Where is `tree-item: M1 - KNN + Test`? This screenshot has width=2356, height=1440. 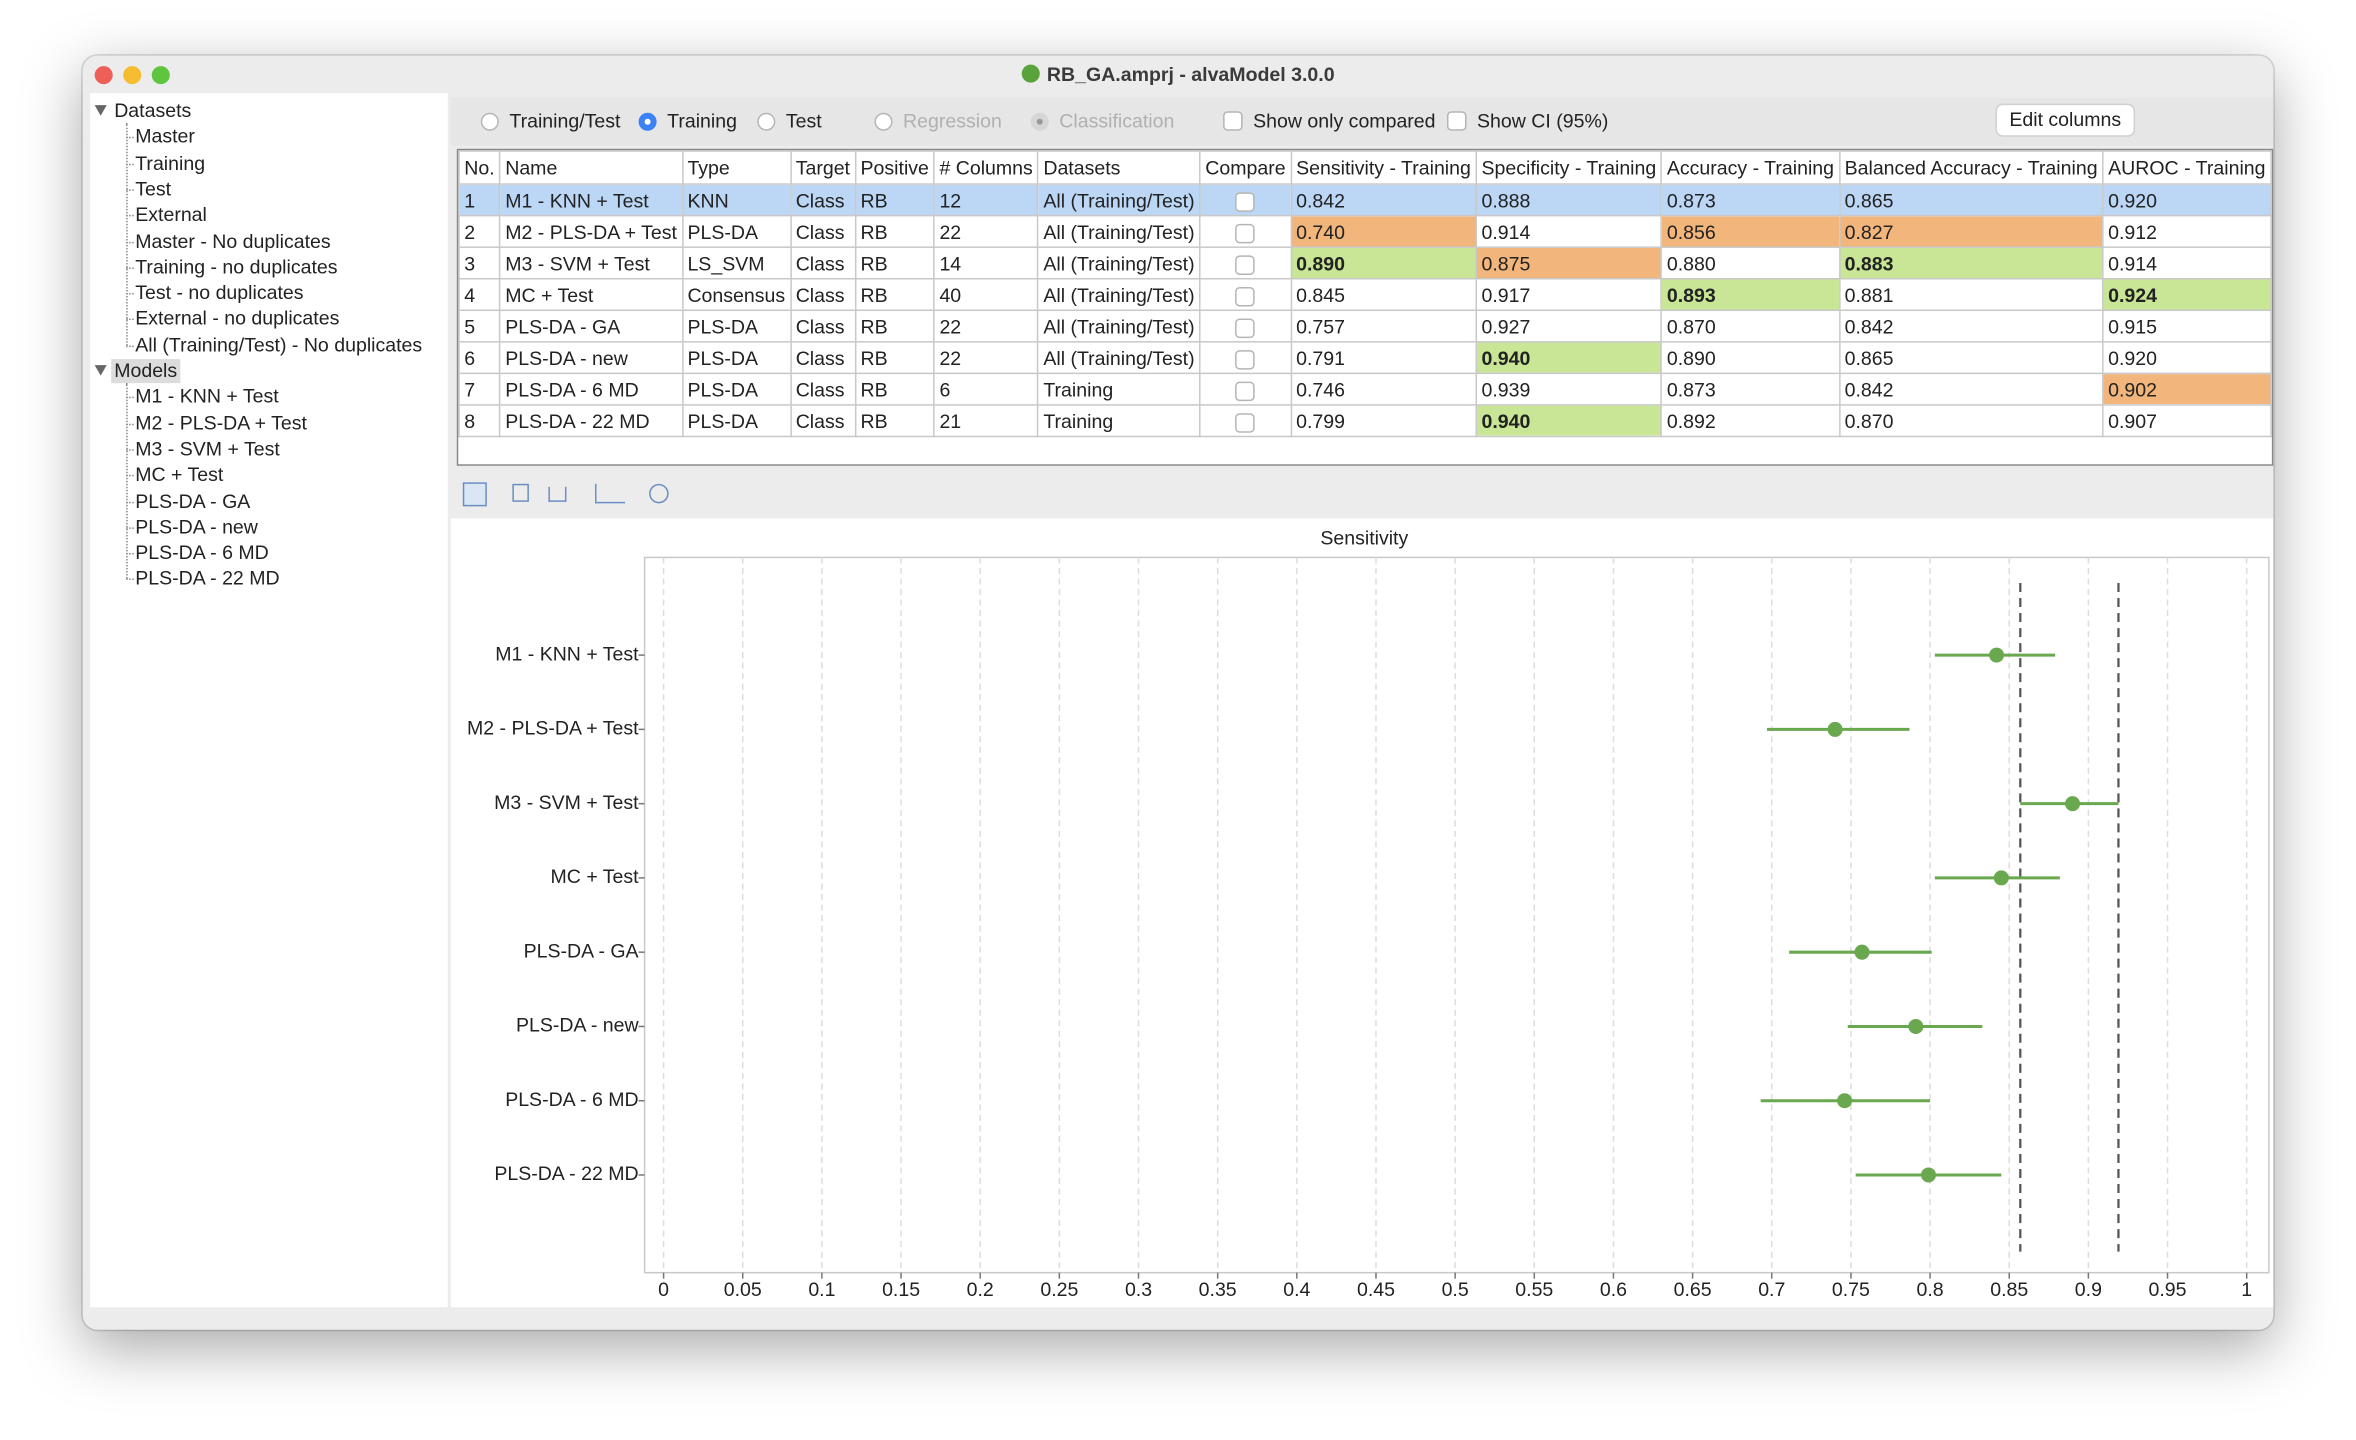
tree-item: M1 - KNN + Test is located at coordinates (207, 396).